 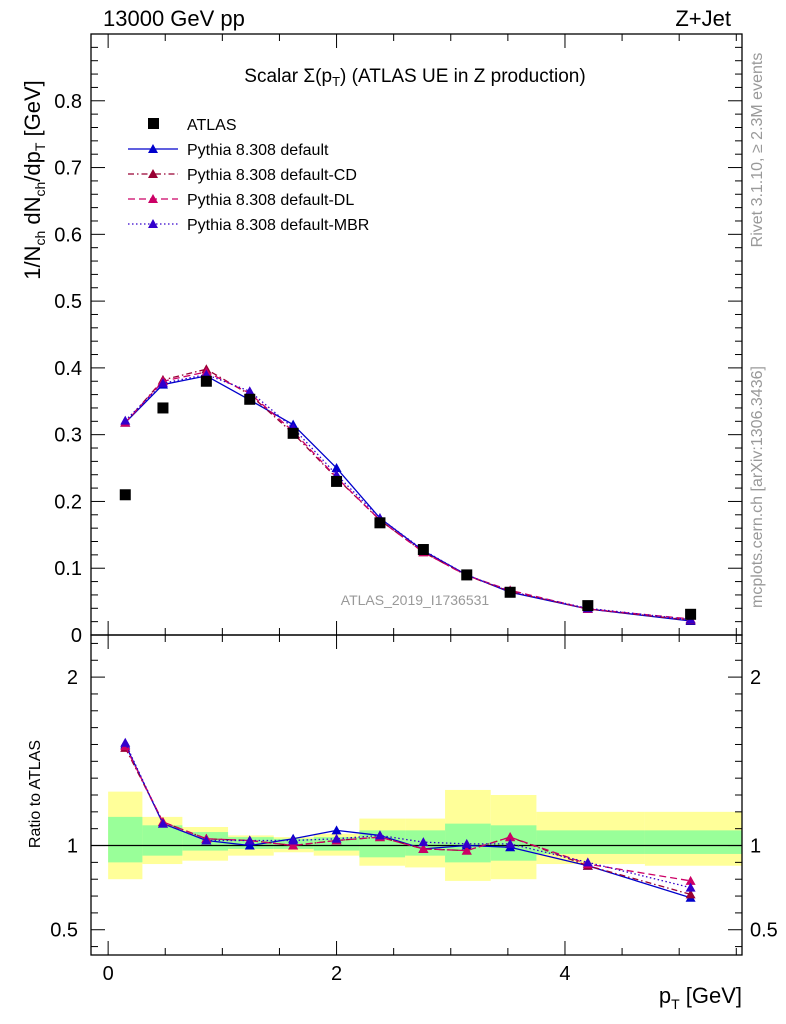 What do you see at coordinates (764, 931) in the screenshot?
I see `ratio-y-tick-label-right: 0.5` at bounding box center [764, 931].